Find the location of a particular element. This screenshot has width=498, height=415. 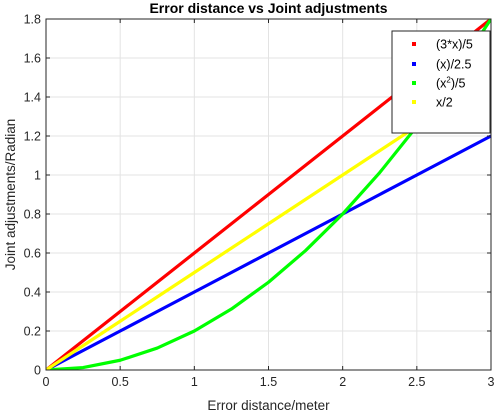

x-tick-label: 2.5 is located at coordinates (416, 382).